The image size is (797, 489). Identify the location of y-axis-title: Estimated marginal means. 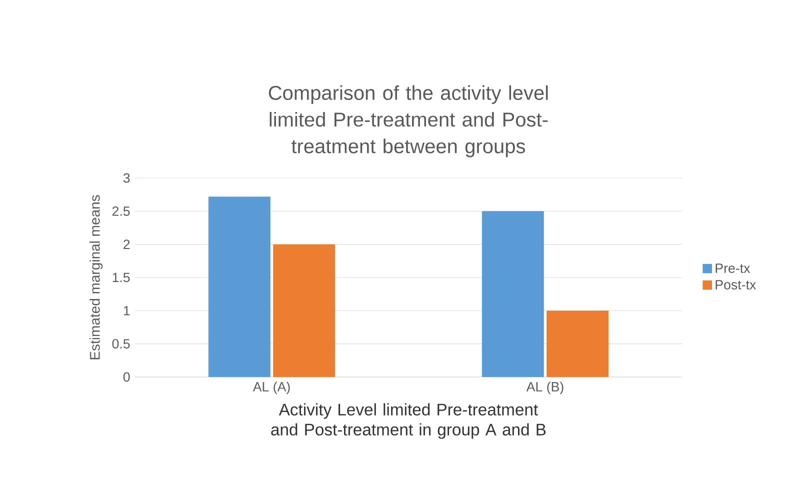
(96, 277).